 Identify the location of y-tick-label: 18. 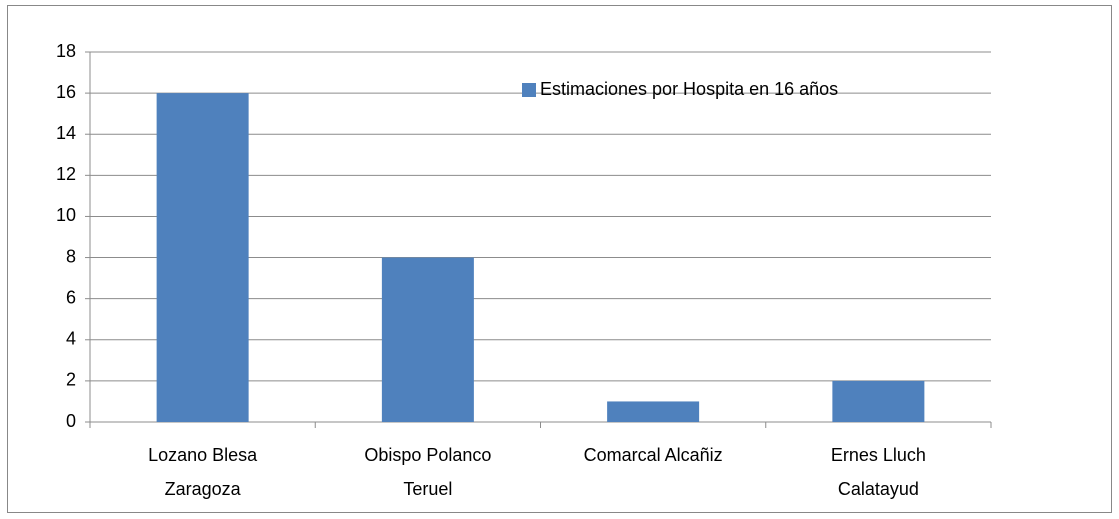
(66, 51).